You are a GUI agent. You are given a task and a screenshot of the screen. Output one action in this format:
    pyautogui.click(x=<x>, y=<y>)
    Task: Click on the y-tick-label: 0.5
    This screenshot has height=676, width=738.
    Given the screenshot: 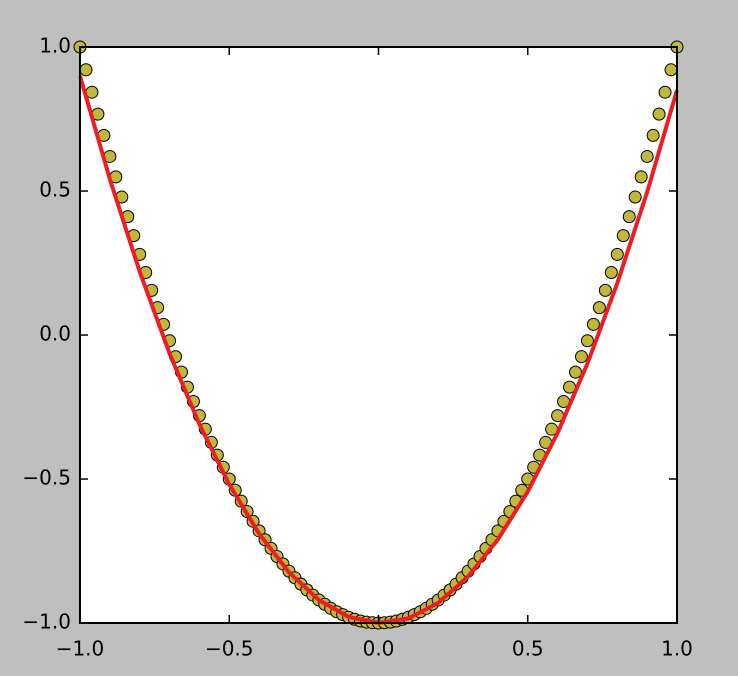 What is the action you would take?
    pyautogui.click(x=55, y=190)
    